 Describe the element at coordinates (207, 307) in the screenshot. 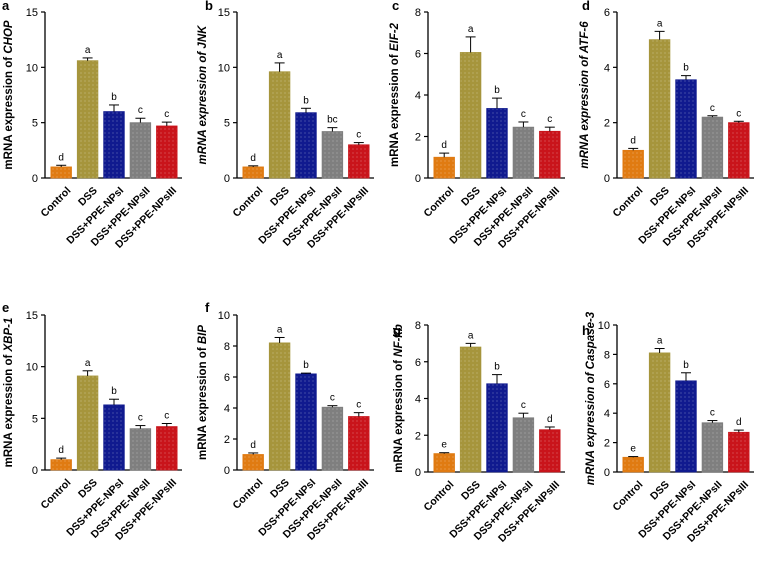

I see `panel-letter: f` at that location.